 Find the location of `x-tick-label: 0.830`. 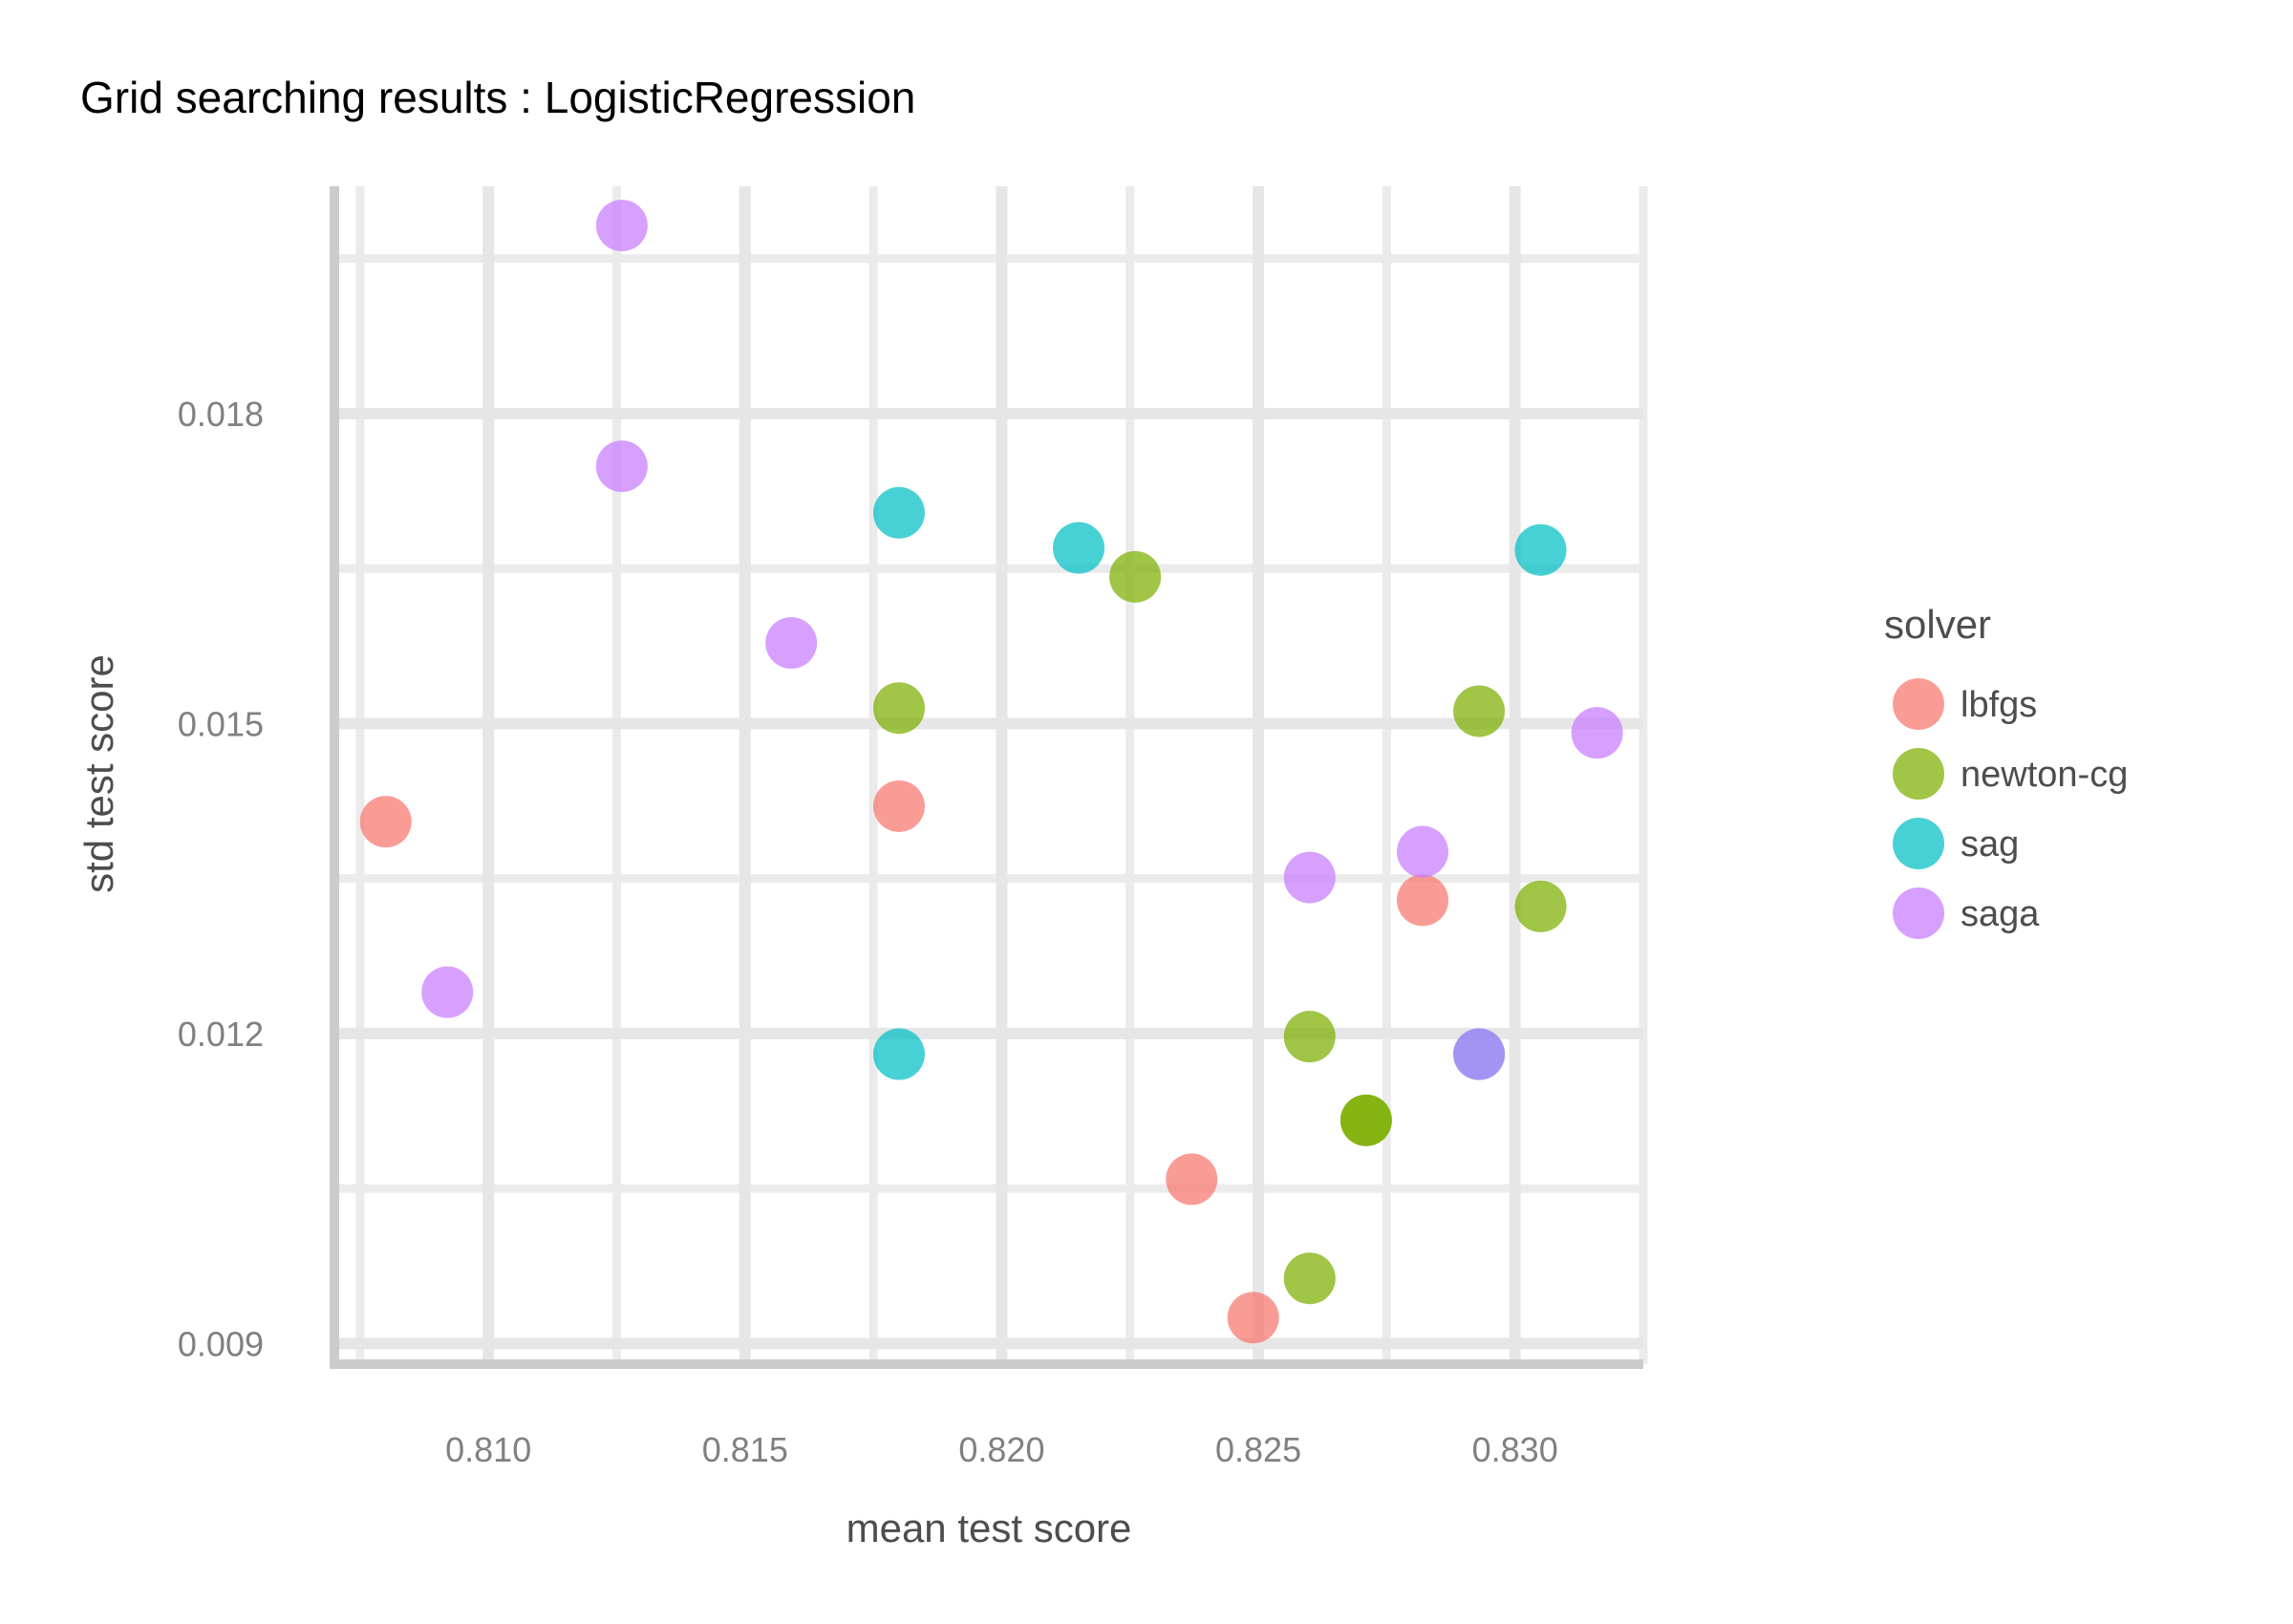

x-tick-label: 0.830 is located at coordinates (1515, 1449).